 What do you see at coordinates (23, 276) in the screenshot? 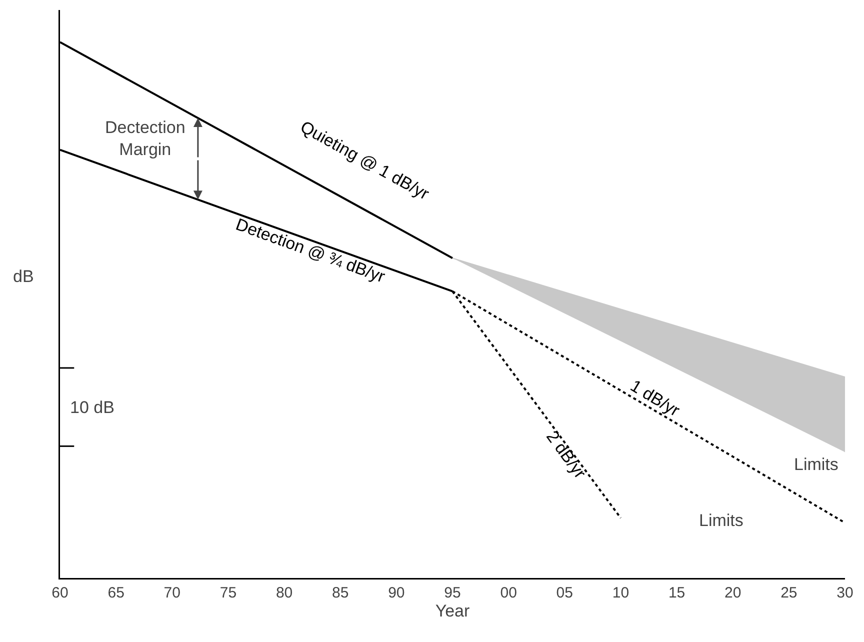
I see `y-axis-title: dB` at bounding box center [23, 276].